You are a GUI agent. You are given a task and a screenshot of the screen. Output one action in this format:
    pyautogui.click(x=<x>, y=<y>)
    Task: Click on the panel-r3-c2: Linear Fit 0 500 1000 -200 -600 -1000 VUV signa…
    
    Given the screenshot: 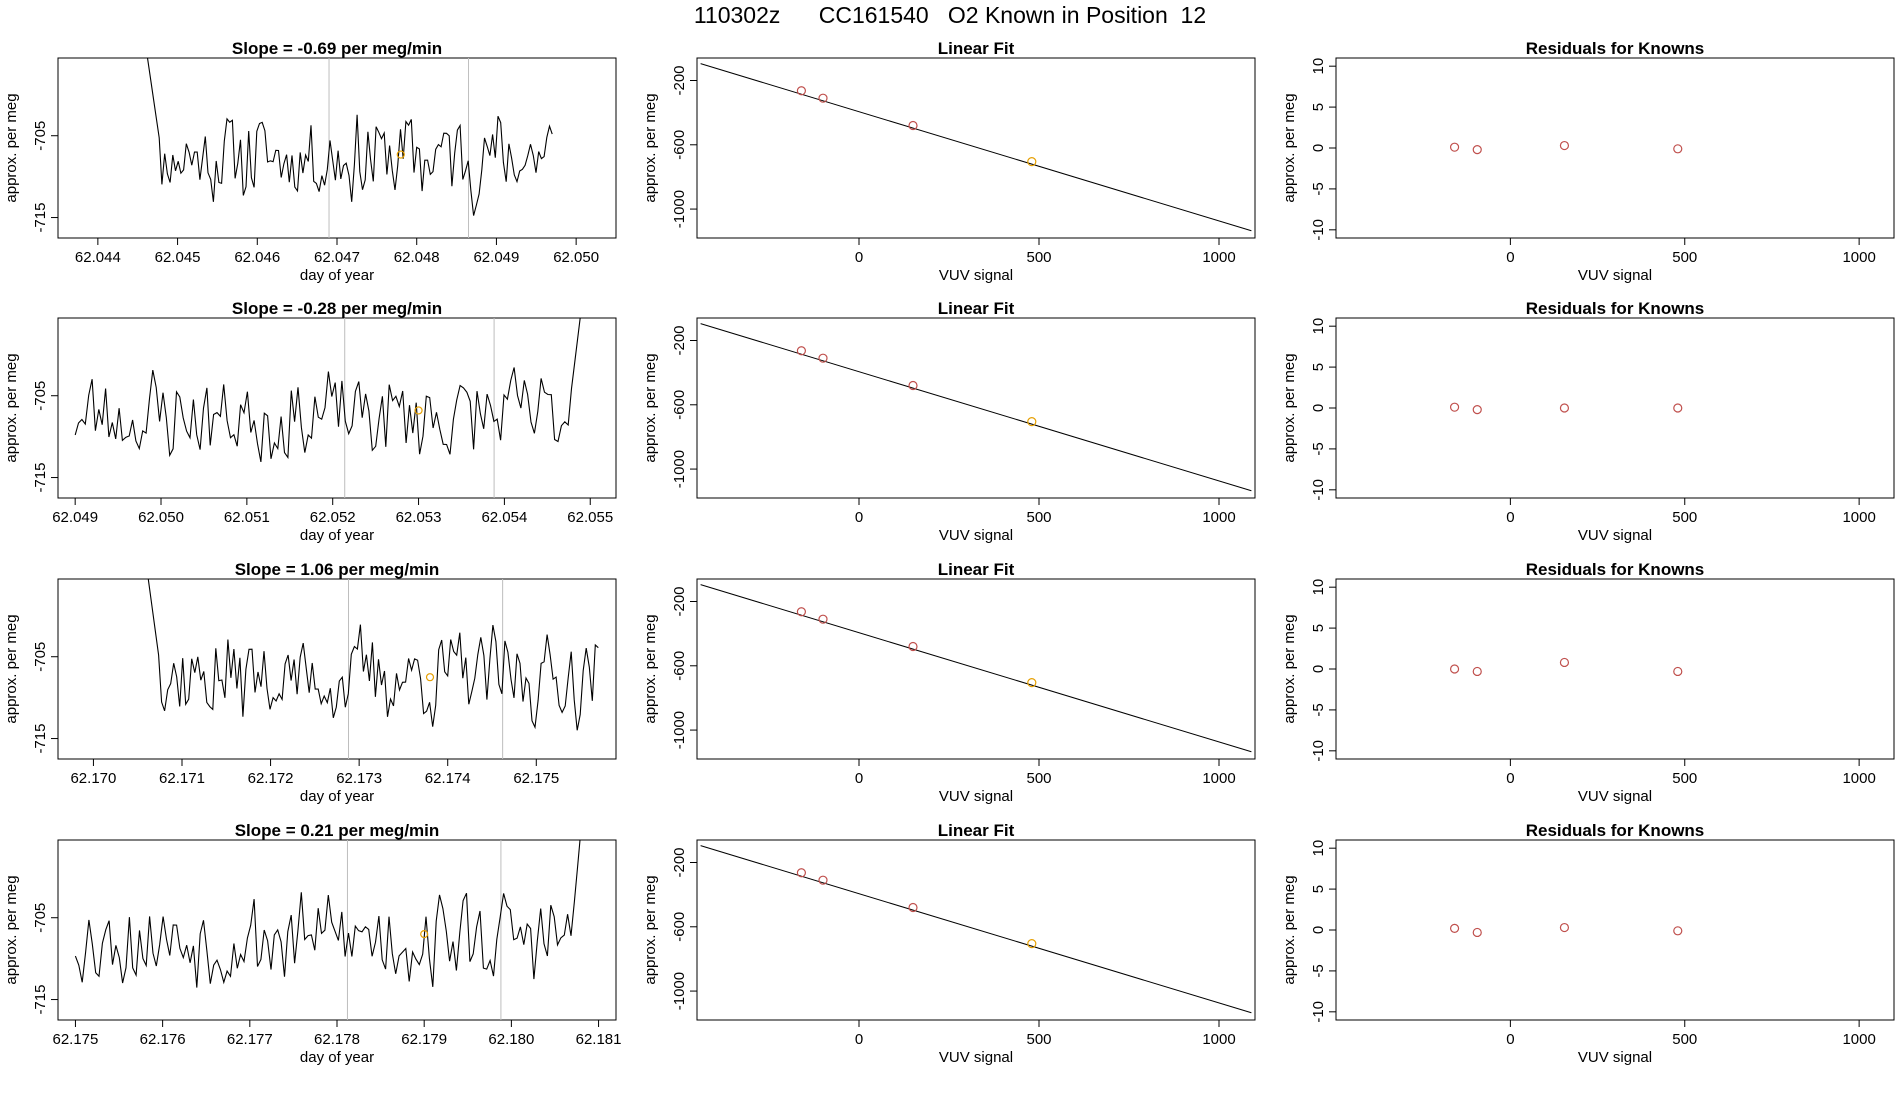 What is the action you would take?
    pyautogui.click(x=949, y=682)
    